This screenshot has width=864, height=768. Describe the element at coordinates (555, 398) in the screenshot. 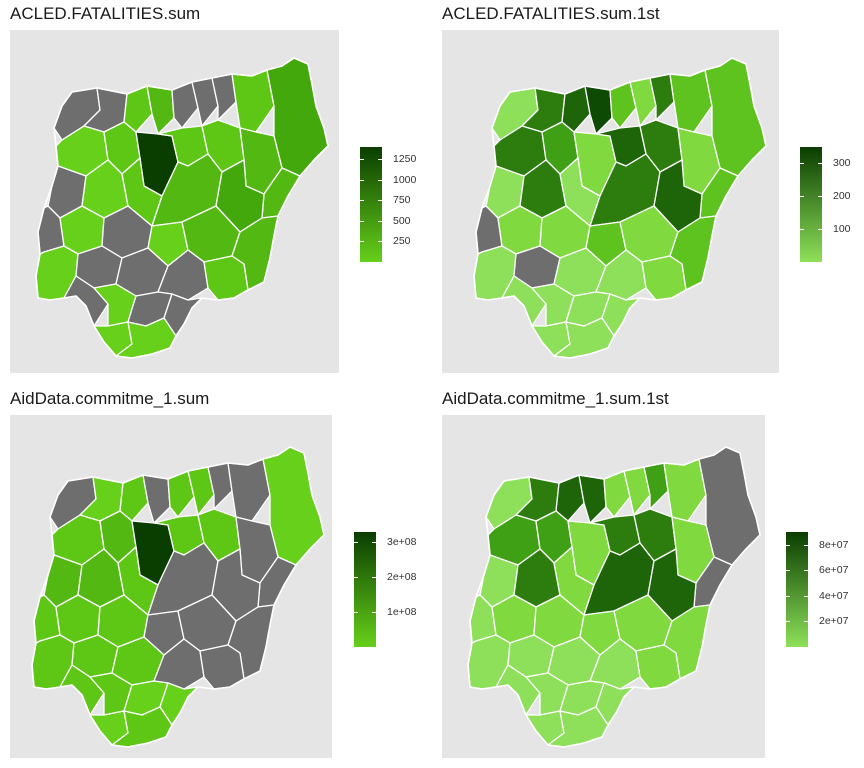

I see `panel-title: AidData.commitme_1.sum.1st` at that location.